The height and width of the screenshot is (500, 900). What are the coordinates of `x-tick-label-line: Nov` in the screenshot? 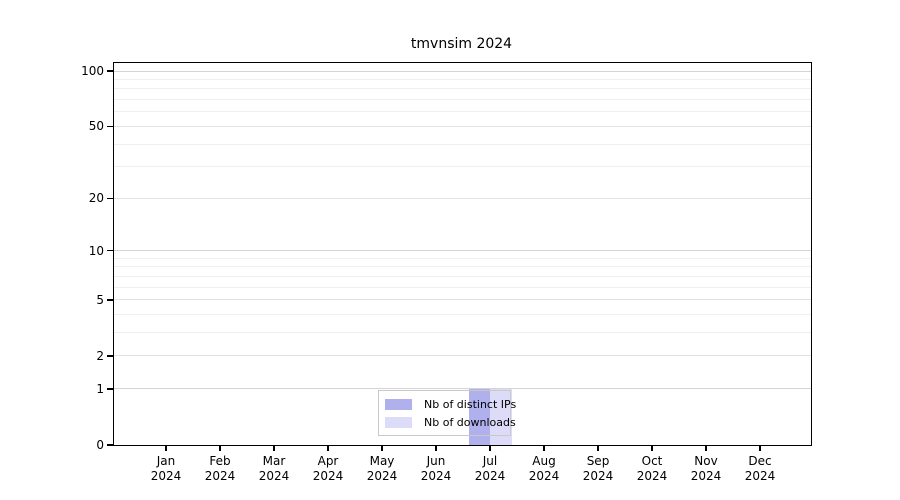 It's located at (706, 461).